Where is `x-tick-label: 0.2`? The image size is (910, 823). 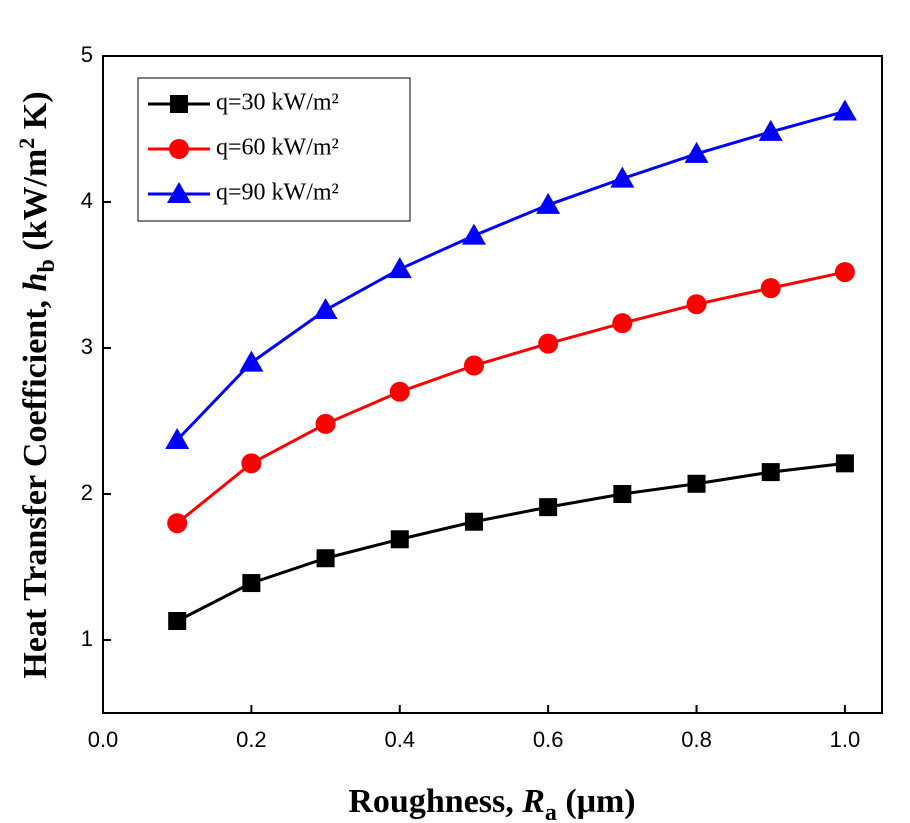
x-tick-label: 0.2 is located at coordinates (251, 739).